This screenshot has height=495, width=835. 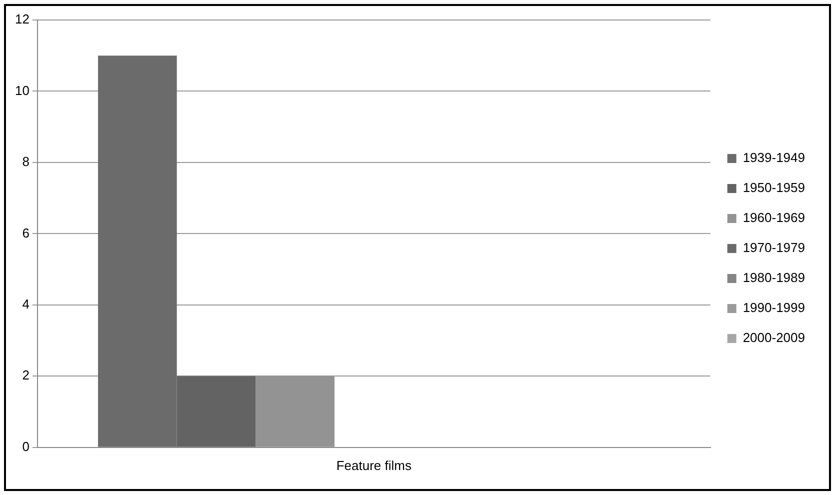 What do you see at coordinates (26, 162) in the screenshot?
I see `y-tick-label: 8` at bounding box center [26, 162].